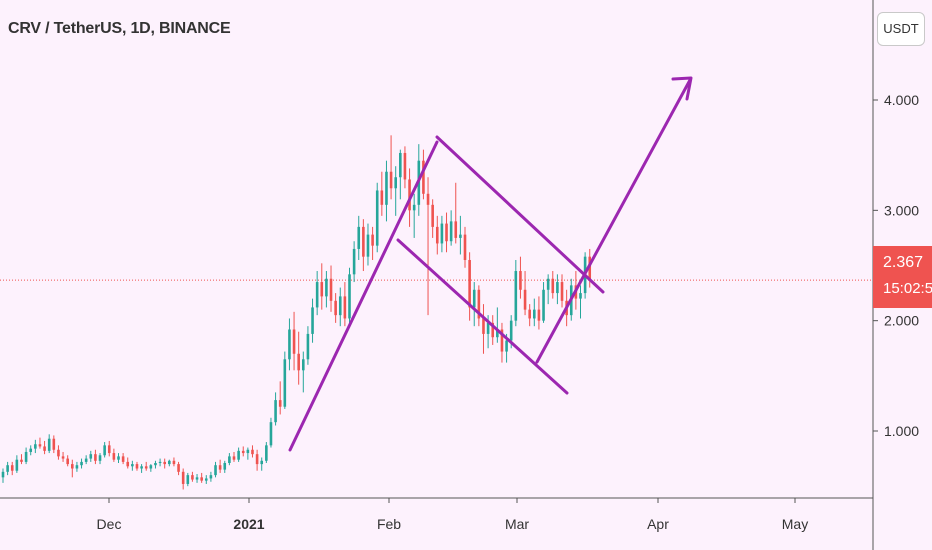  What do you see at coordinates (901, 29) in the screenshot?
I see `currency-button: USDT` at bounding box center [901, 29].